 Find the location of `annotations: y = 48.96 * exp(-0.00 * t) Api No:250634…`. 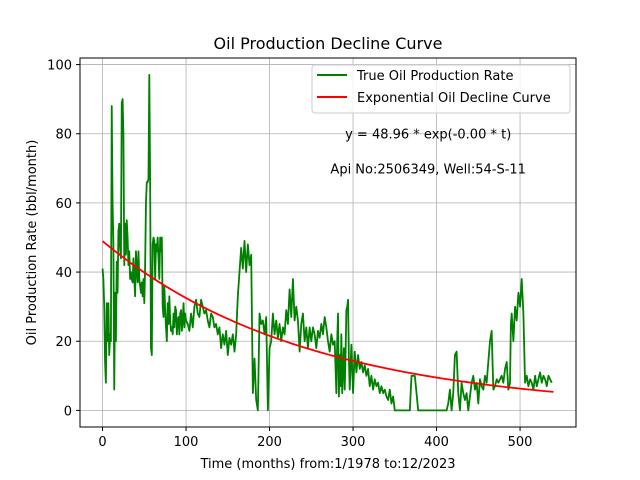

annotations: y = 48.96 * exp(-0.00 * t) Api No:250634… is located at coordinates (428, 153).